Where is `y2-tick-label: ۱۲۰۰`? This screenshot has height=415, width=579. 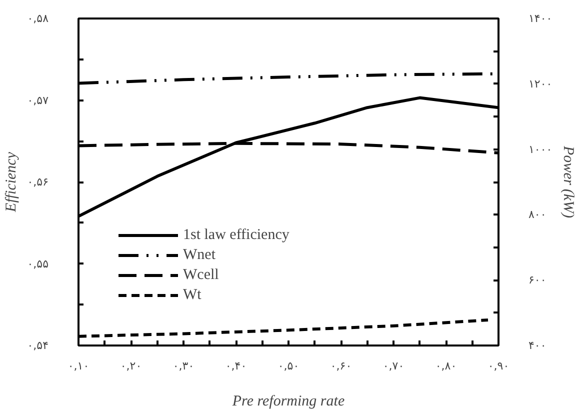
y2-tick-label: ۱۲۰۰ is located at coordinates (540, 83).